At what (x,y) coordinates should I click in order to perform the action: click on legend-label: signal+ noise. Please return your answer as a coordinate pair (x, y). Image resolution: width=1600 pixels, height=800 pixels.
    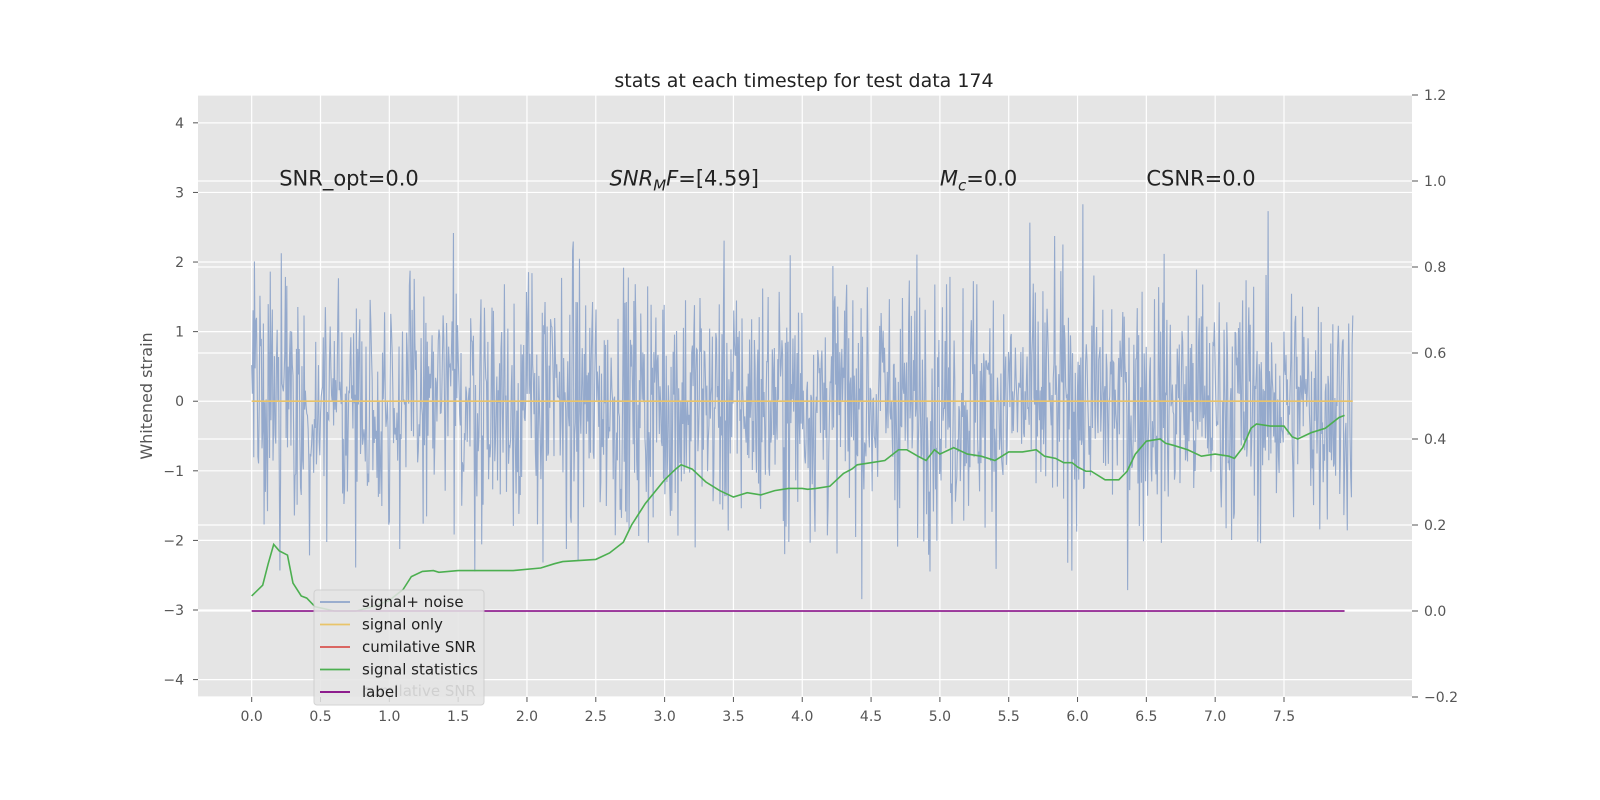
    Looking at the image, I should click on (413, 602).